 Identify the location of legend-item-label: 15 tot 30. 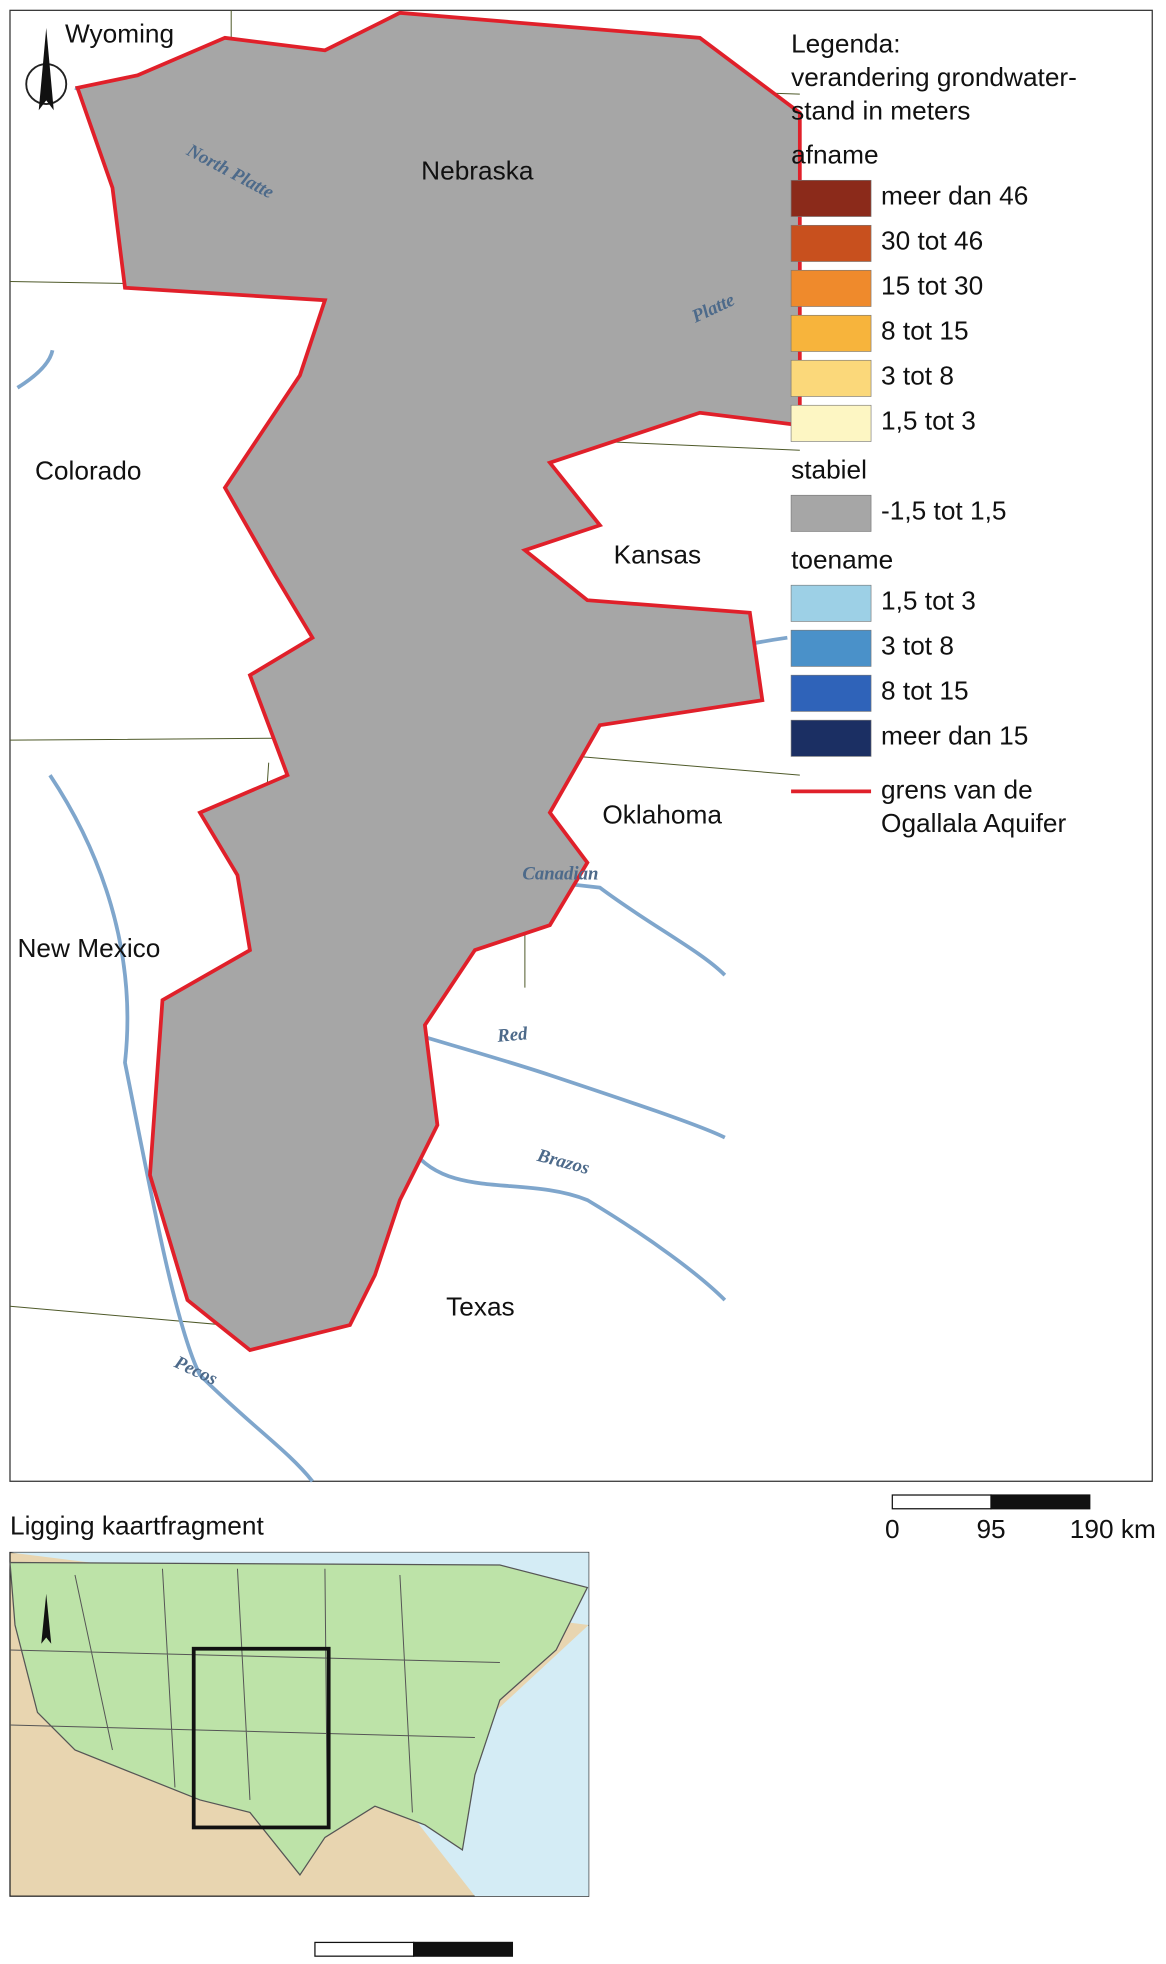
(932, 286).